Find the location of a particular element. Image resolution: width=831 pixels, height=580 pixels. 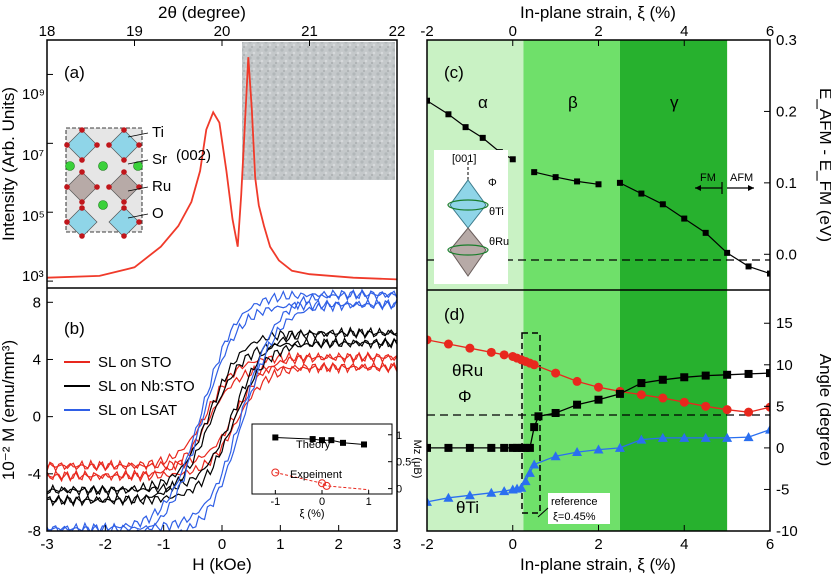

panel-a-top-tick-label: 22 is located at coordinates (397, 31).